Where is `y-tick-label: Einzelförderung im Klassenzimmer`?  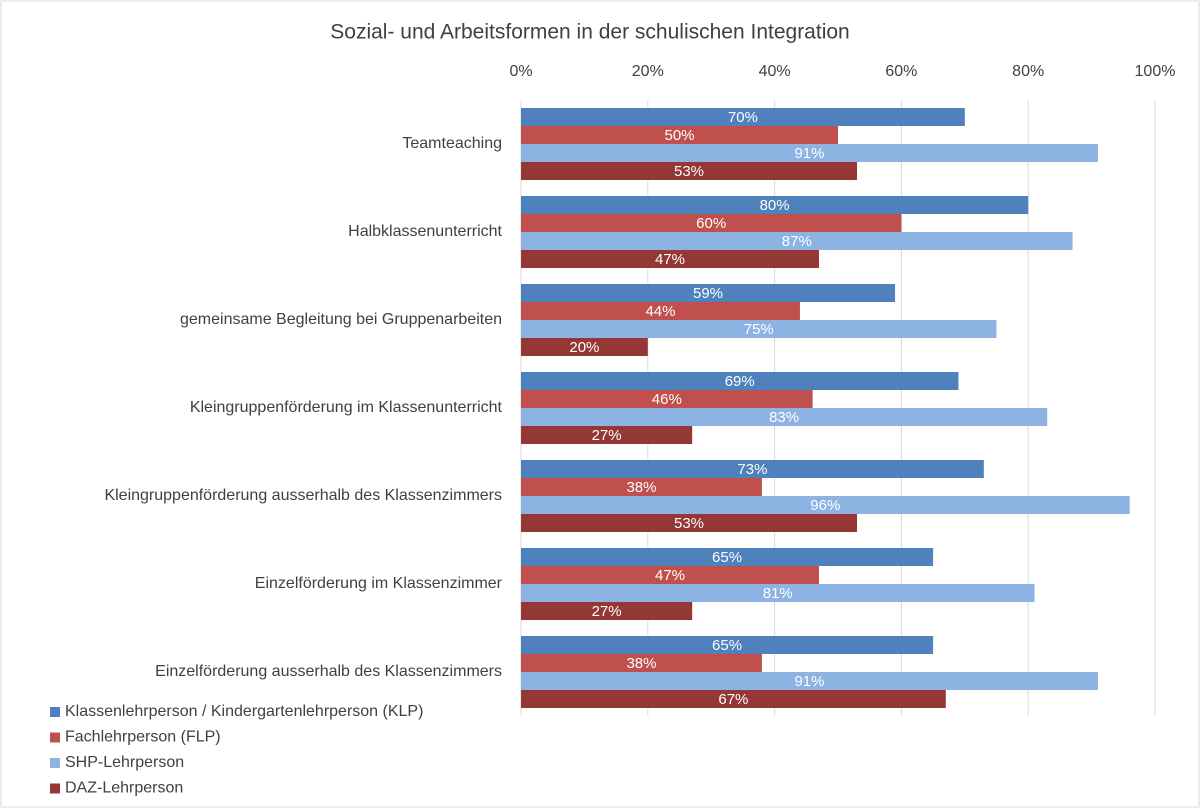
y-tick-label: Einzelförderung im Klassenzimmer is located at coordinates (379, 583).